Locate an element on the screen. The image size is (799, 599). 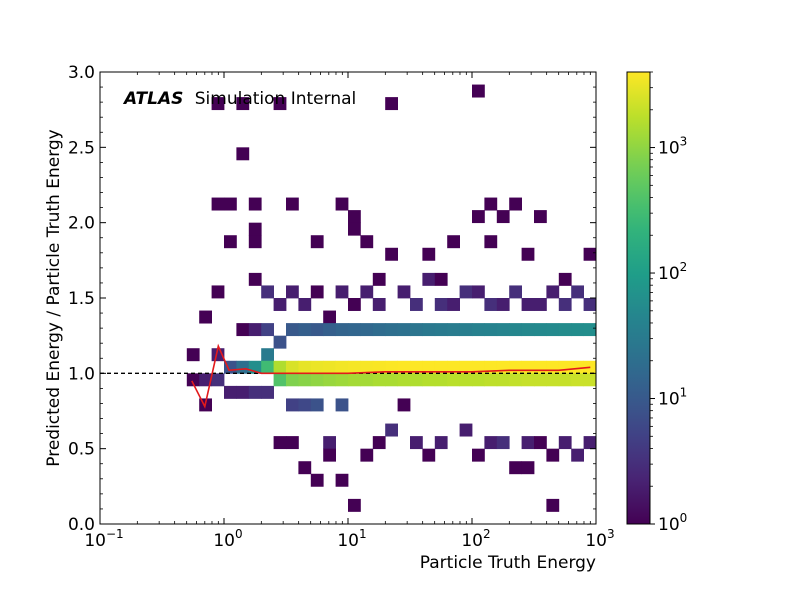
x-tick-label: 10⁰ is located at coordinates (227, 539).